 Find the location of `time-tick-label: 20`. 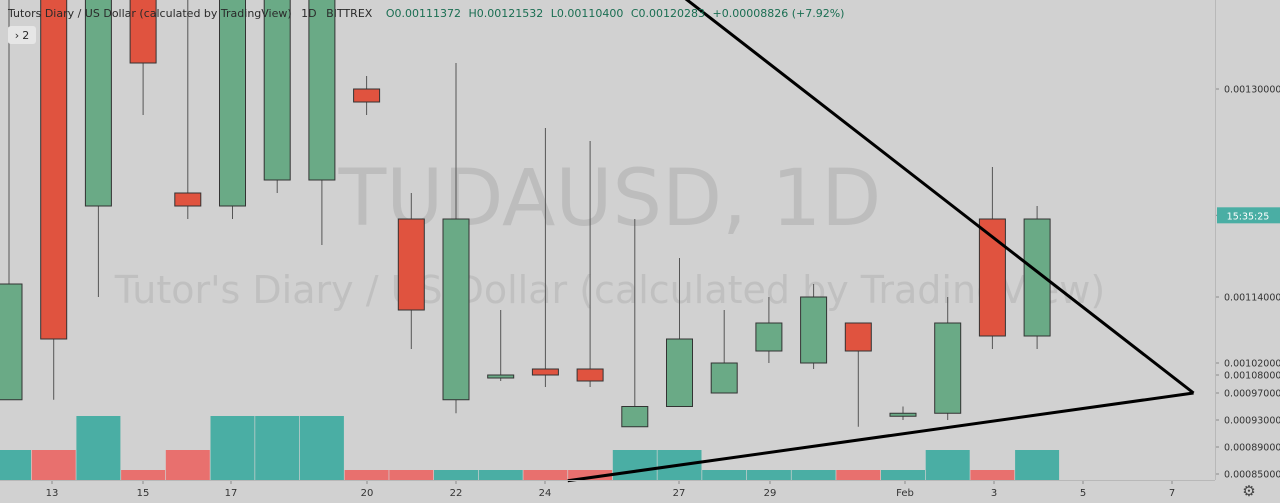

time-tick-label: 20 is located at coordinates (367, 493).